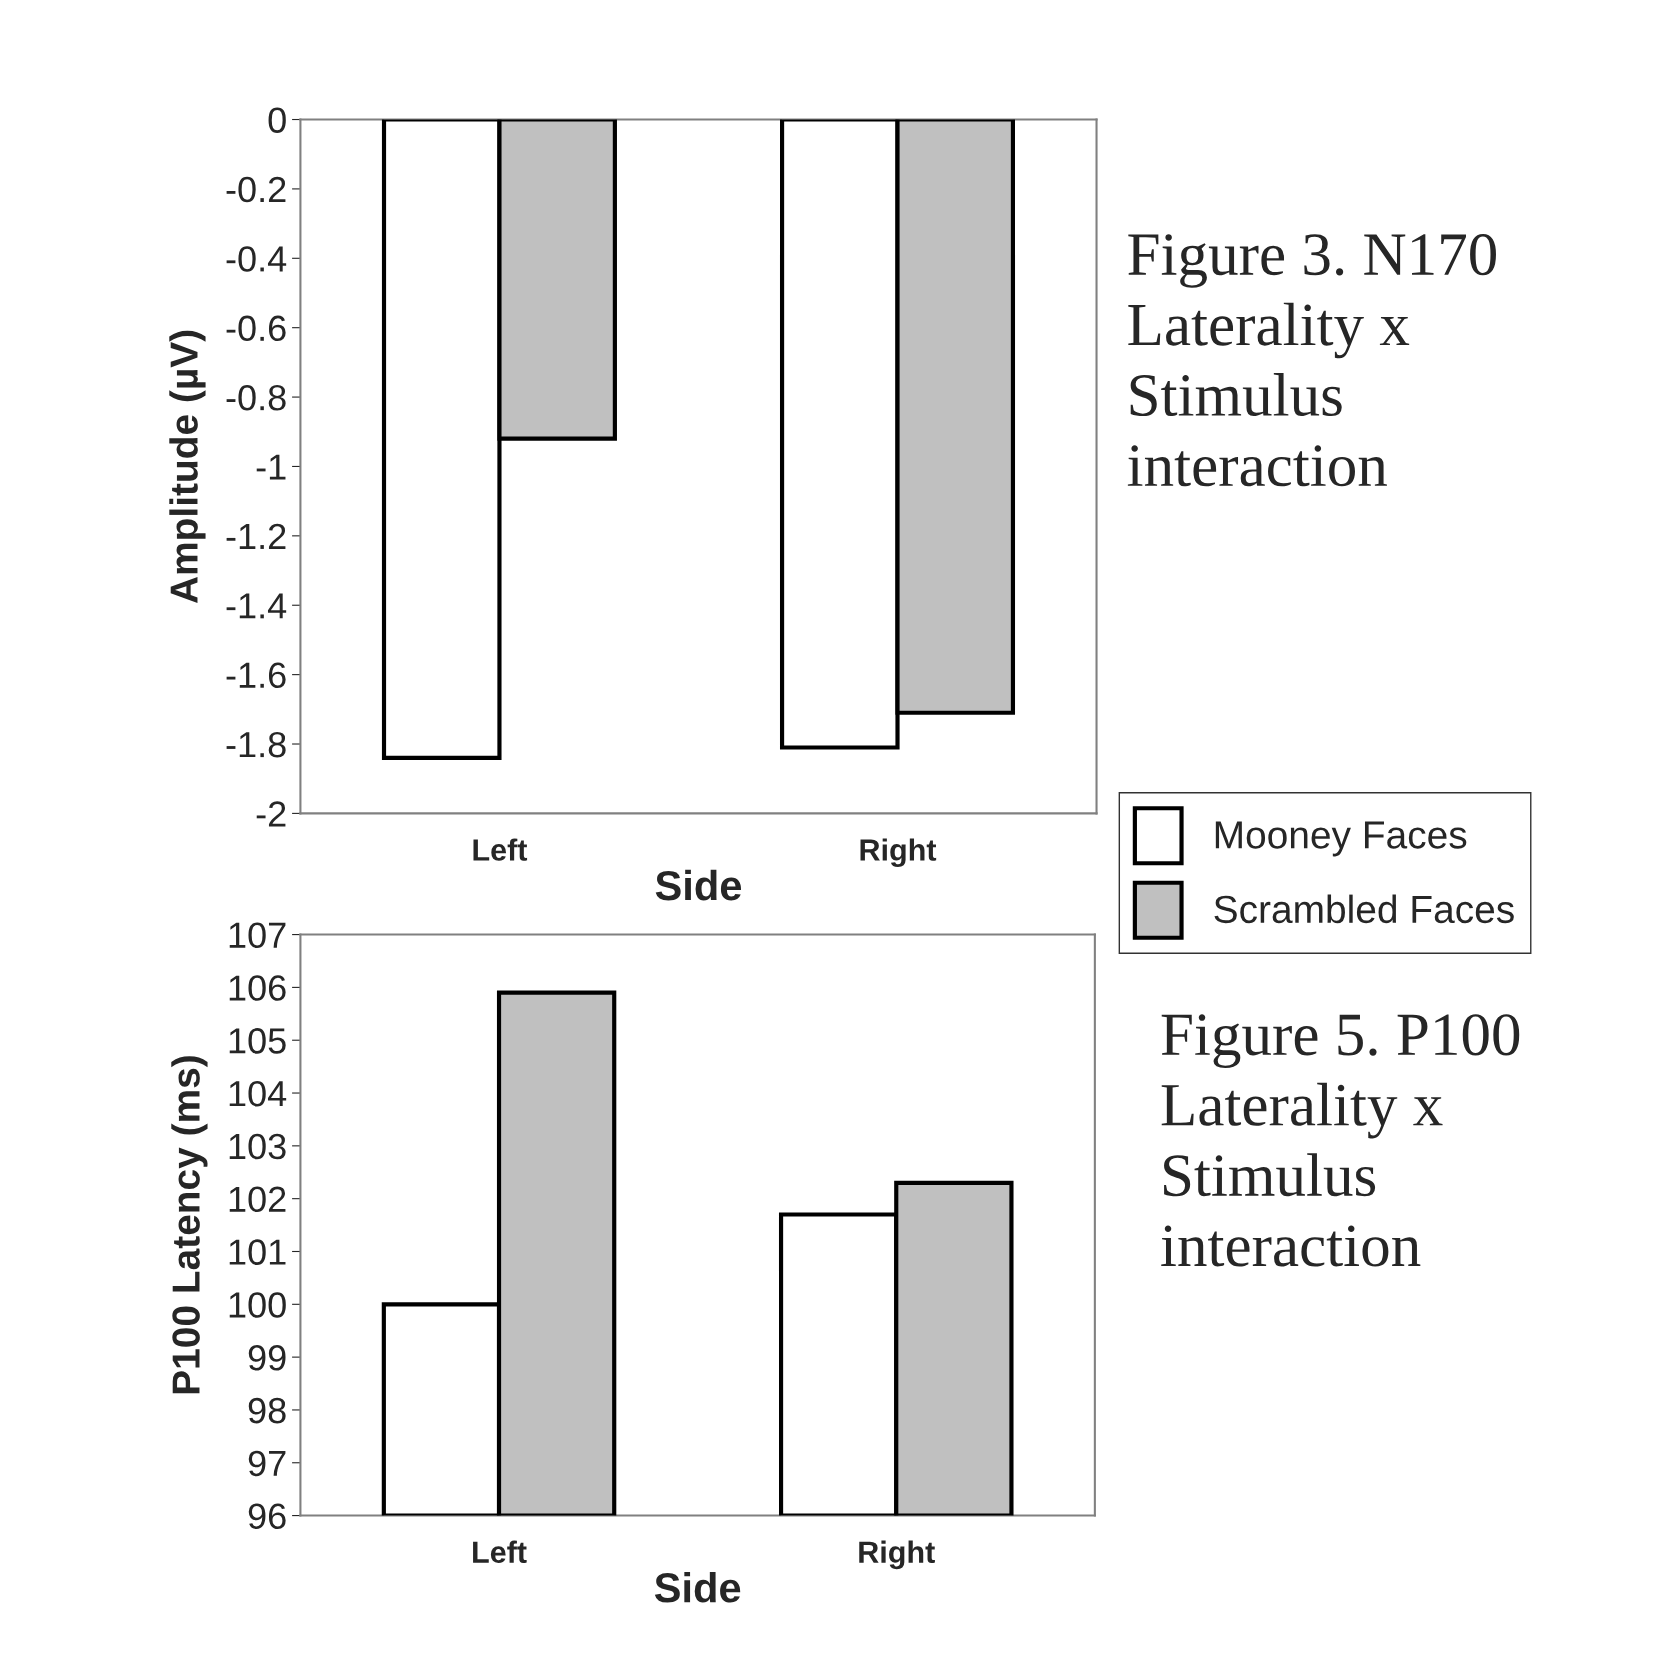 This screenshot has width=1669, height=1660. I want to click on y-tick-label: -1, so click(271, 467).